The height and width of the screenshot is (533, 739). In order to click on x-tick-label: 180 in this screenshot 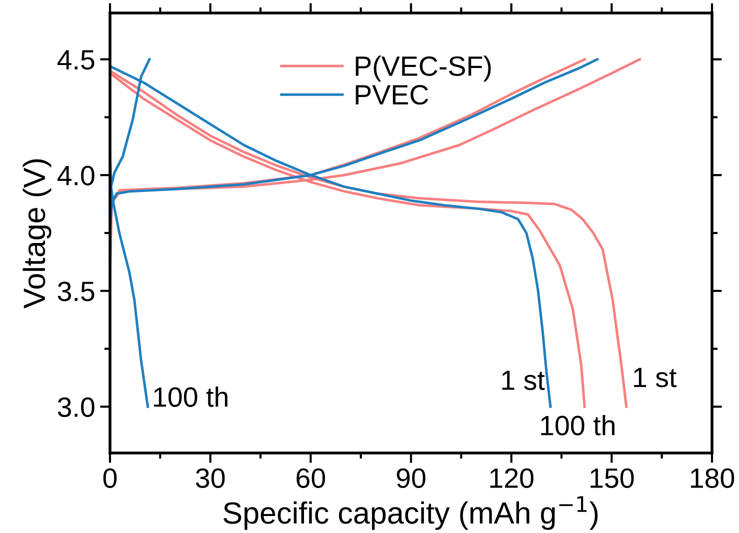, I will do `click(712, 478)`.